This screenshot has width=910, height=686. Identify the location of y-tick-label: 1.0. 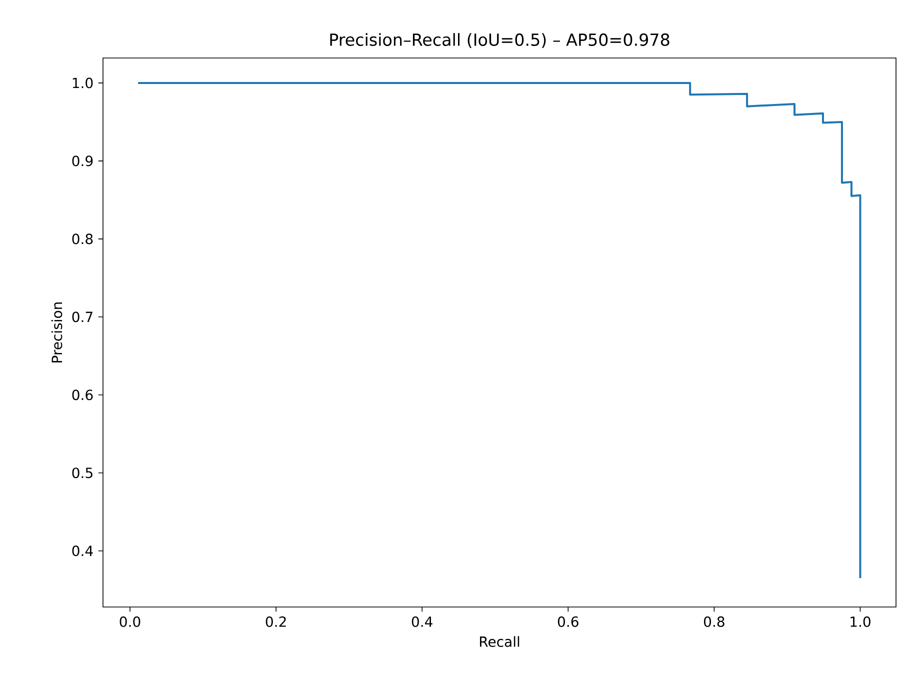
(82, 83).